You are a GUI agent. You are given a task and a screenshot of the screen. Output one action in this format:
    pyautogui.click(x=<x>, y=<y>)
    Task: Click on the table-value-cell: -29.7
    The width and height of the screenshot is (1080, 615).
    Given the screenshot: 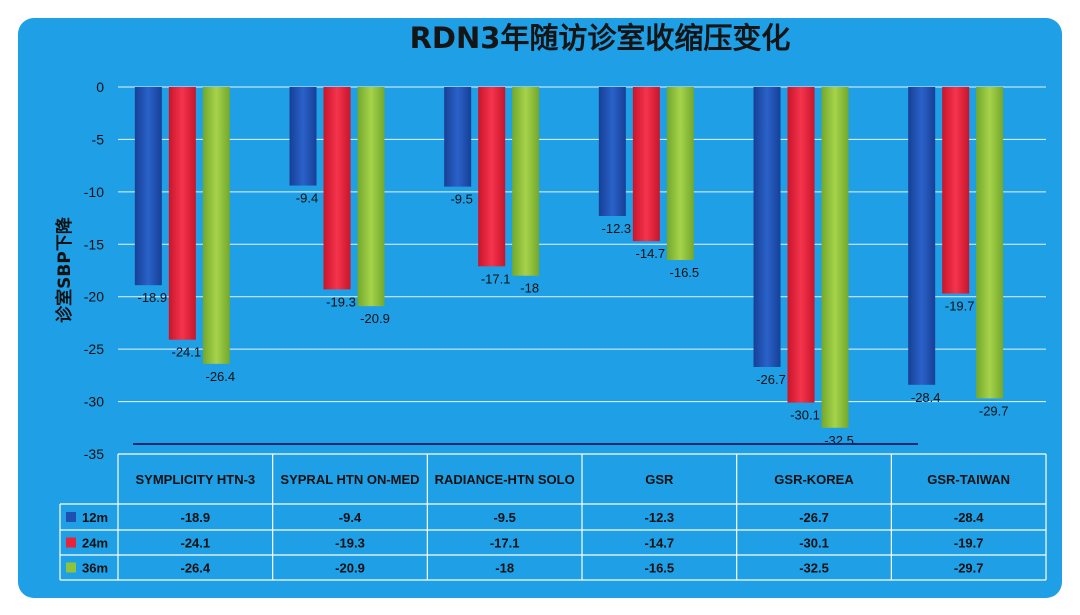 What is the action you would take?
    pyautogui.click(x=969, y=568)
    